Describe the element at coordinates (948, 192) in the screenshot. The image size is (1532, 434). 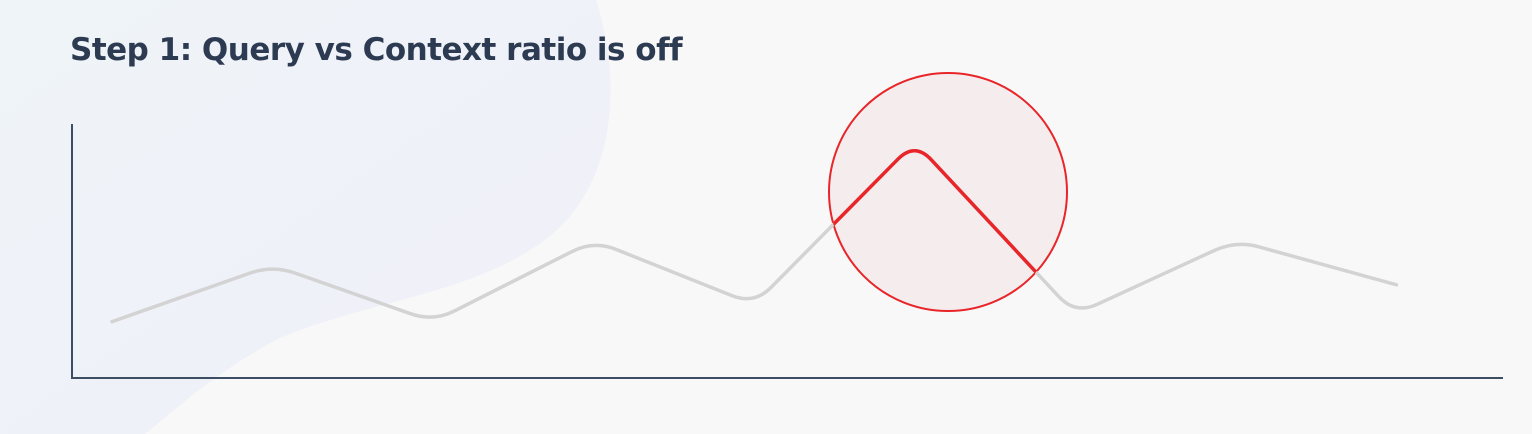
I see `highlight-circle` at that location.